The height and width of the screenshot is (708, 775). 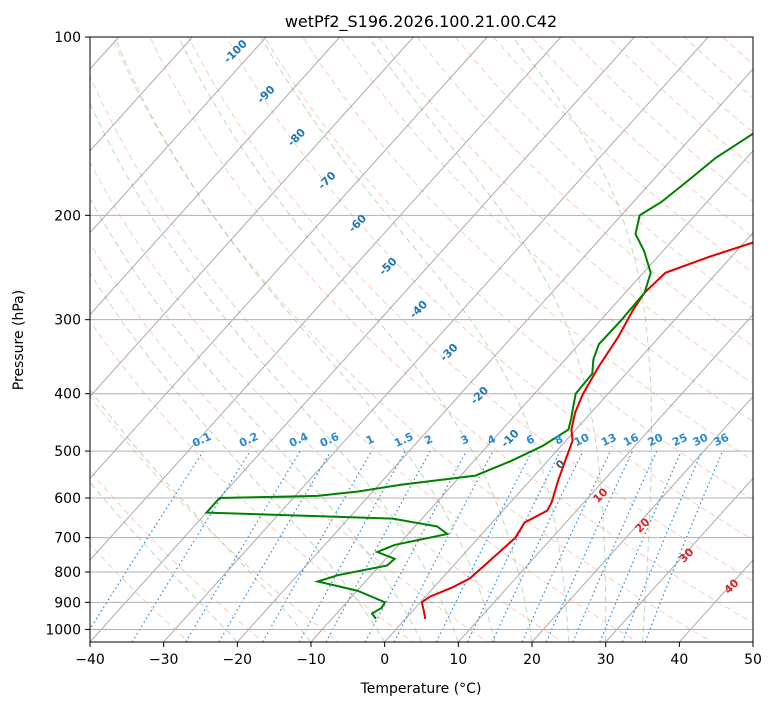 I want to click on x-tick-label: 40, so click(x=679, y=660).